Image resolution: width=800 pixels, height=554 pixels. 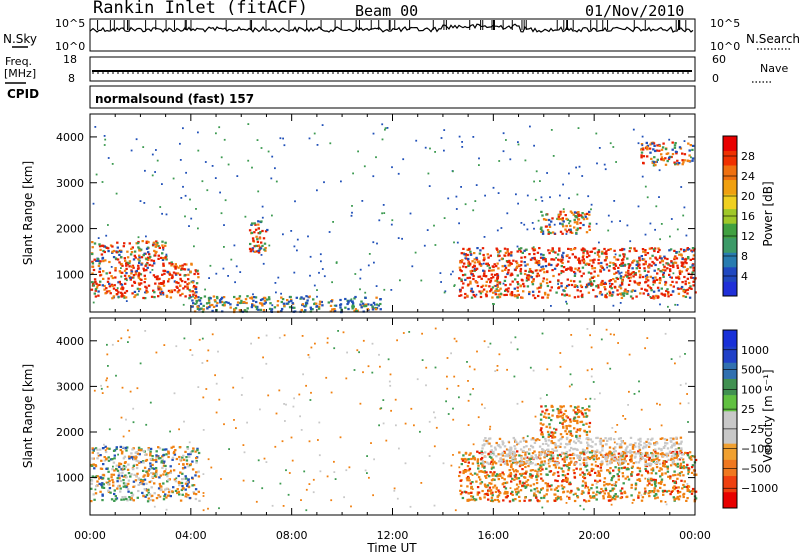 I want to click on colorbar-swatch, so click(x=730, y=289).